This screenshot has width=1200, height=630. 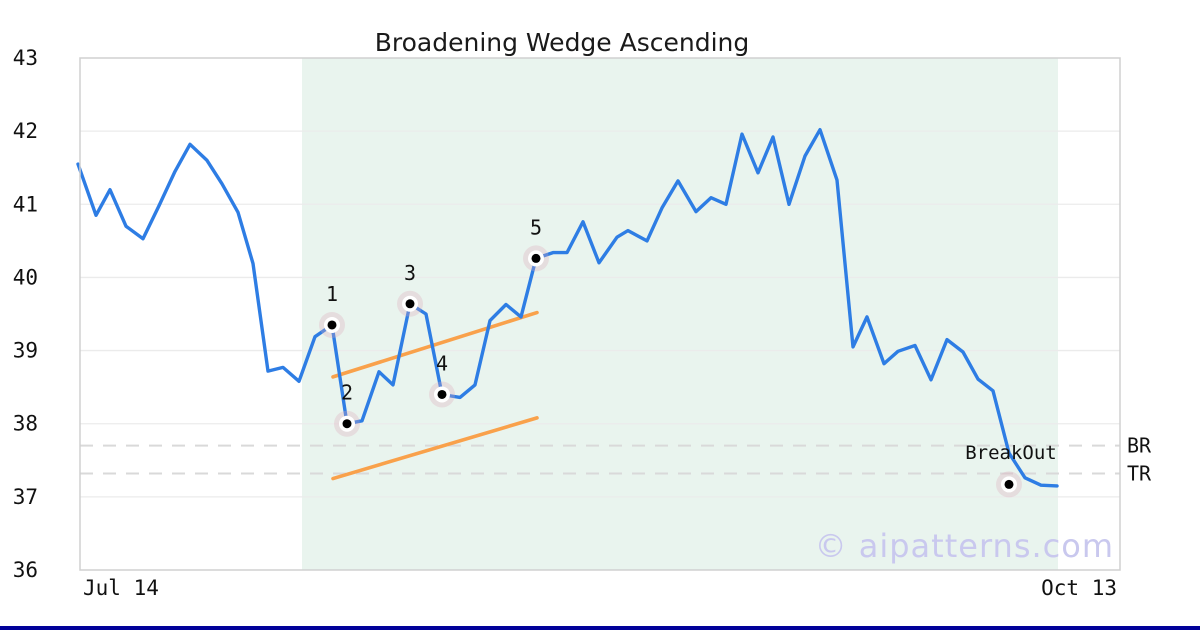 I want to click on chart-title: Broadening Wedge Ascending, so click(x=562, y=42).